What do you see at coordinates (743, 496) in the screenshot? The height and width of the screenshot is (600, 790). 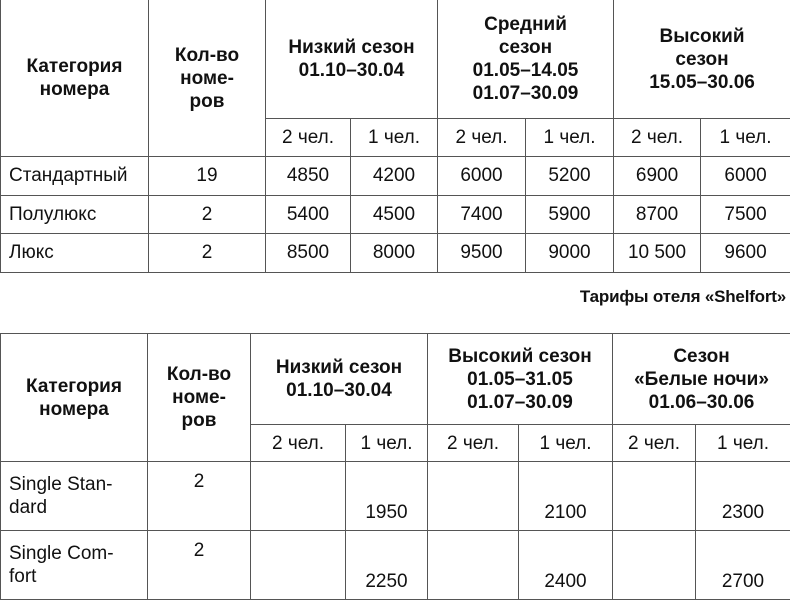 I see `price-cell: 2300` at bounding box center [743, 496].